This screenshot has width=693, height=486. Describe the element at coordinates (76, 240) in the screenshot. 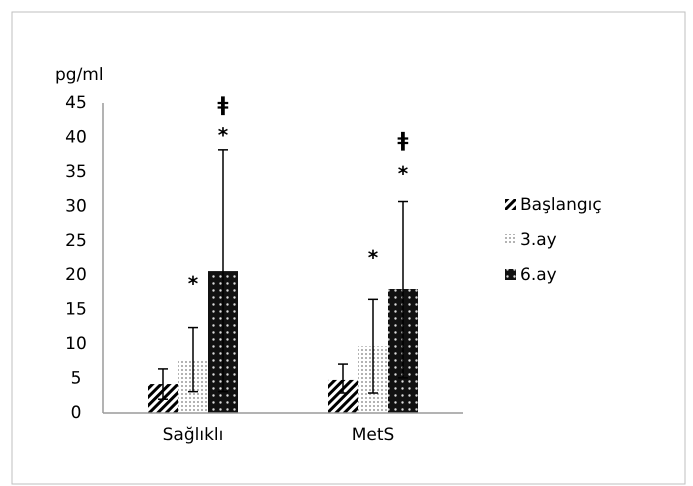

I see `y-tick-label: 25` at that location.